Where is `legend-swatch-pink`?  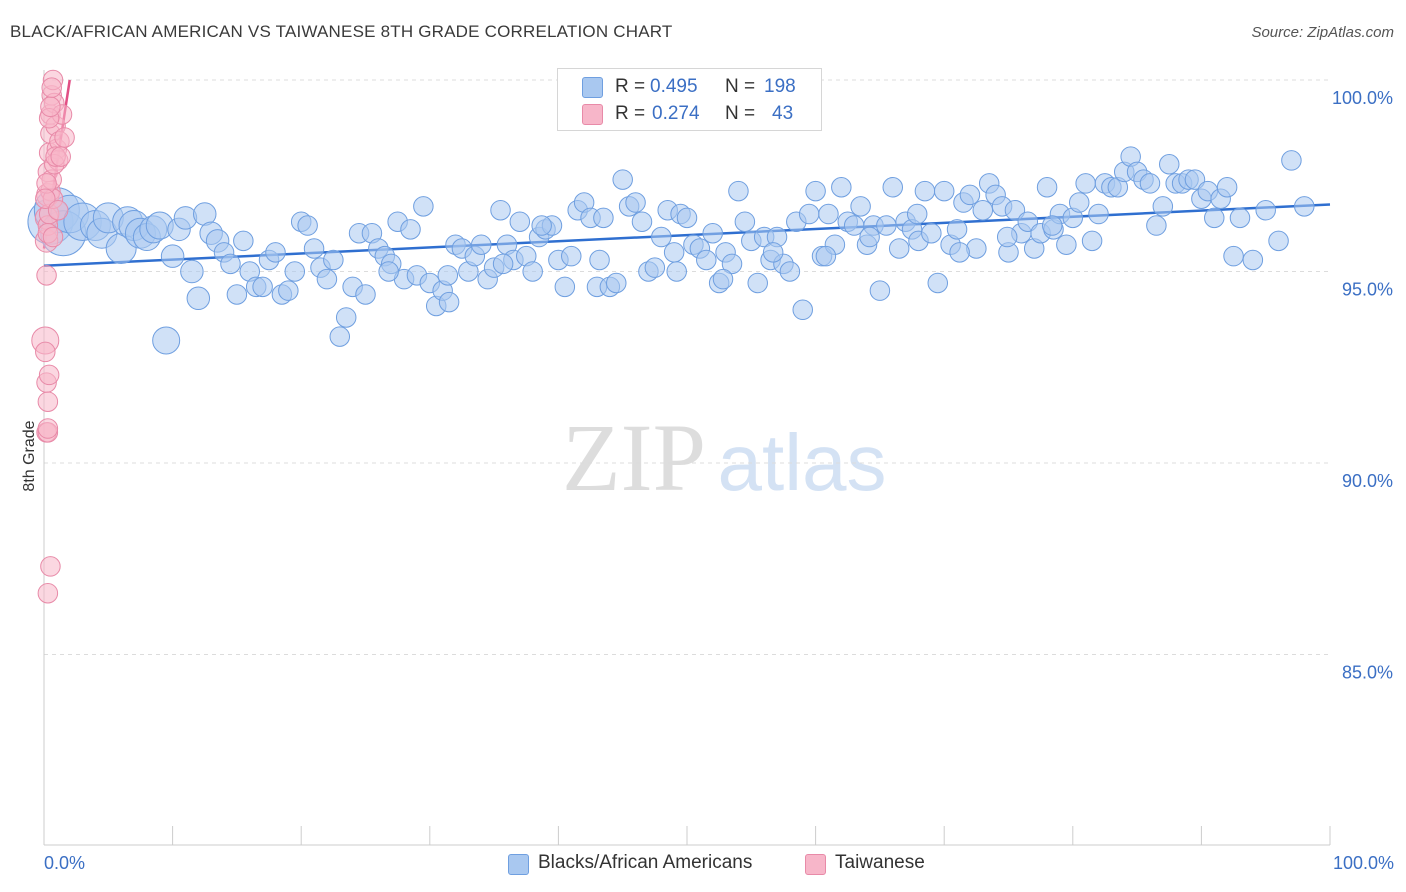
legend-swatch-pink is located at coordinates (592, 114).